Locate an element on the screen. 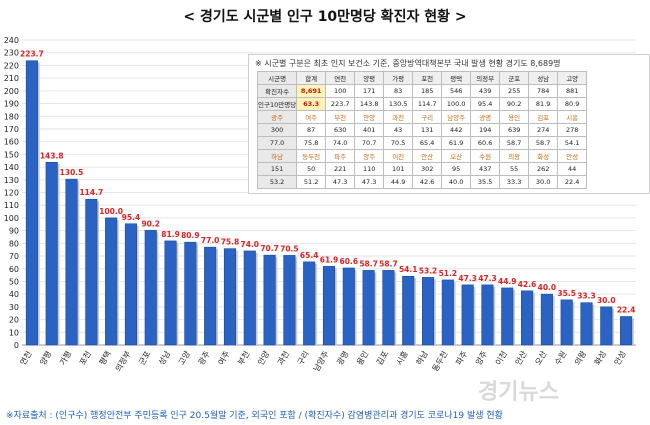 This screenshot has height=425, width=650. x-tick-label: 이천 is located at coordinates (501, 358).